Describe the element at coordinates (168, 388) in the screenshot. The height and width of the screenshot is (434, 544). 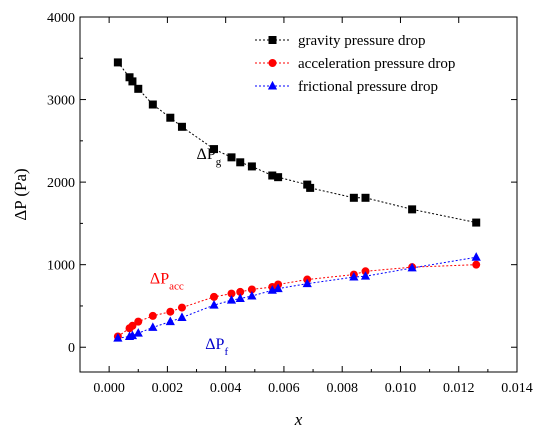
I see `x-tick-label: 0.002` at that location.